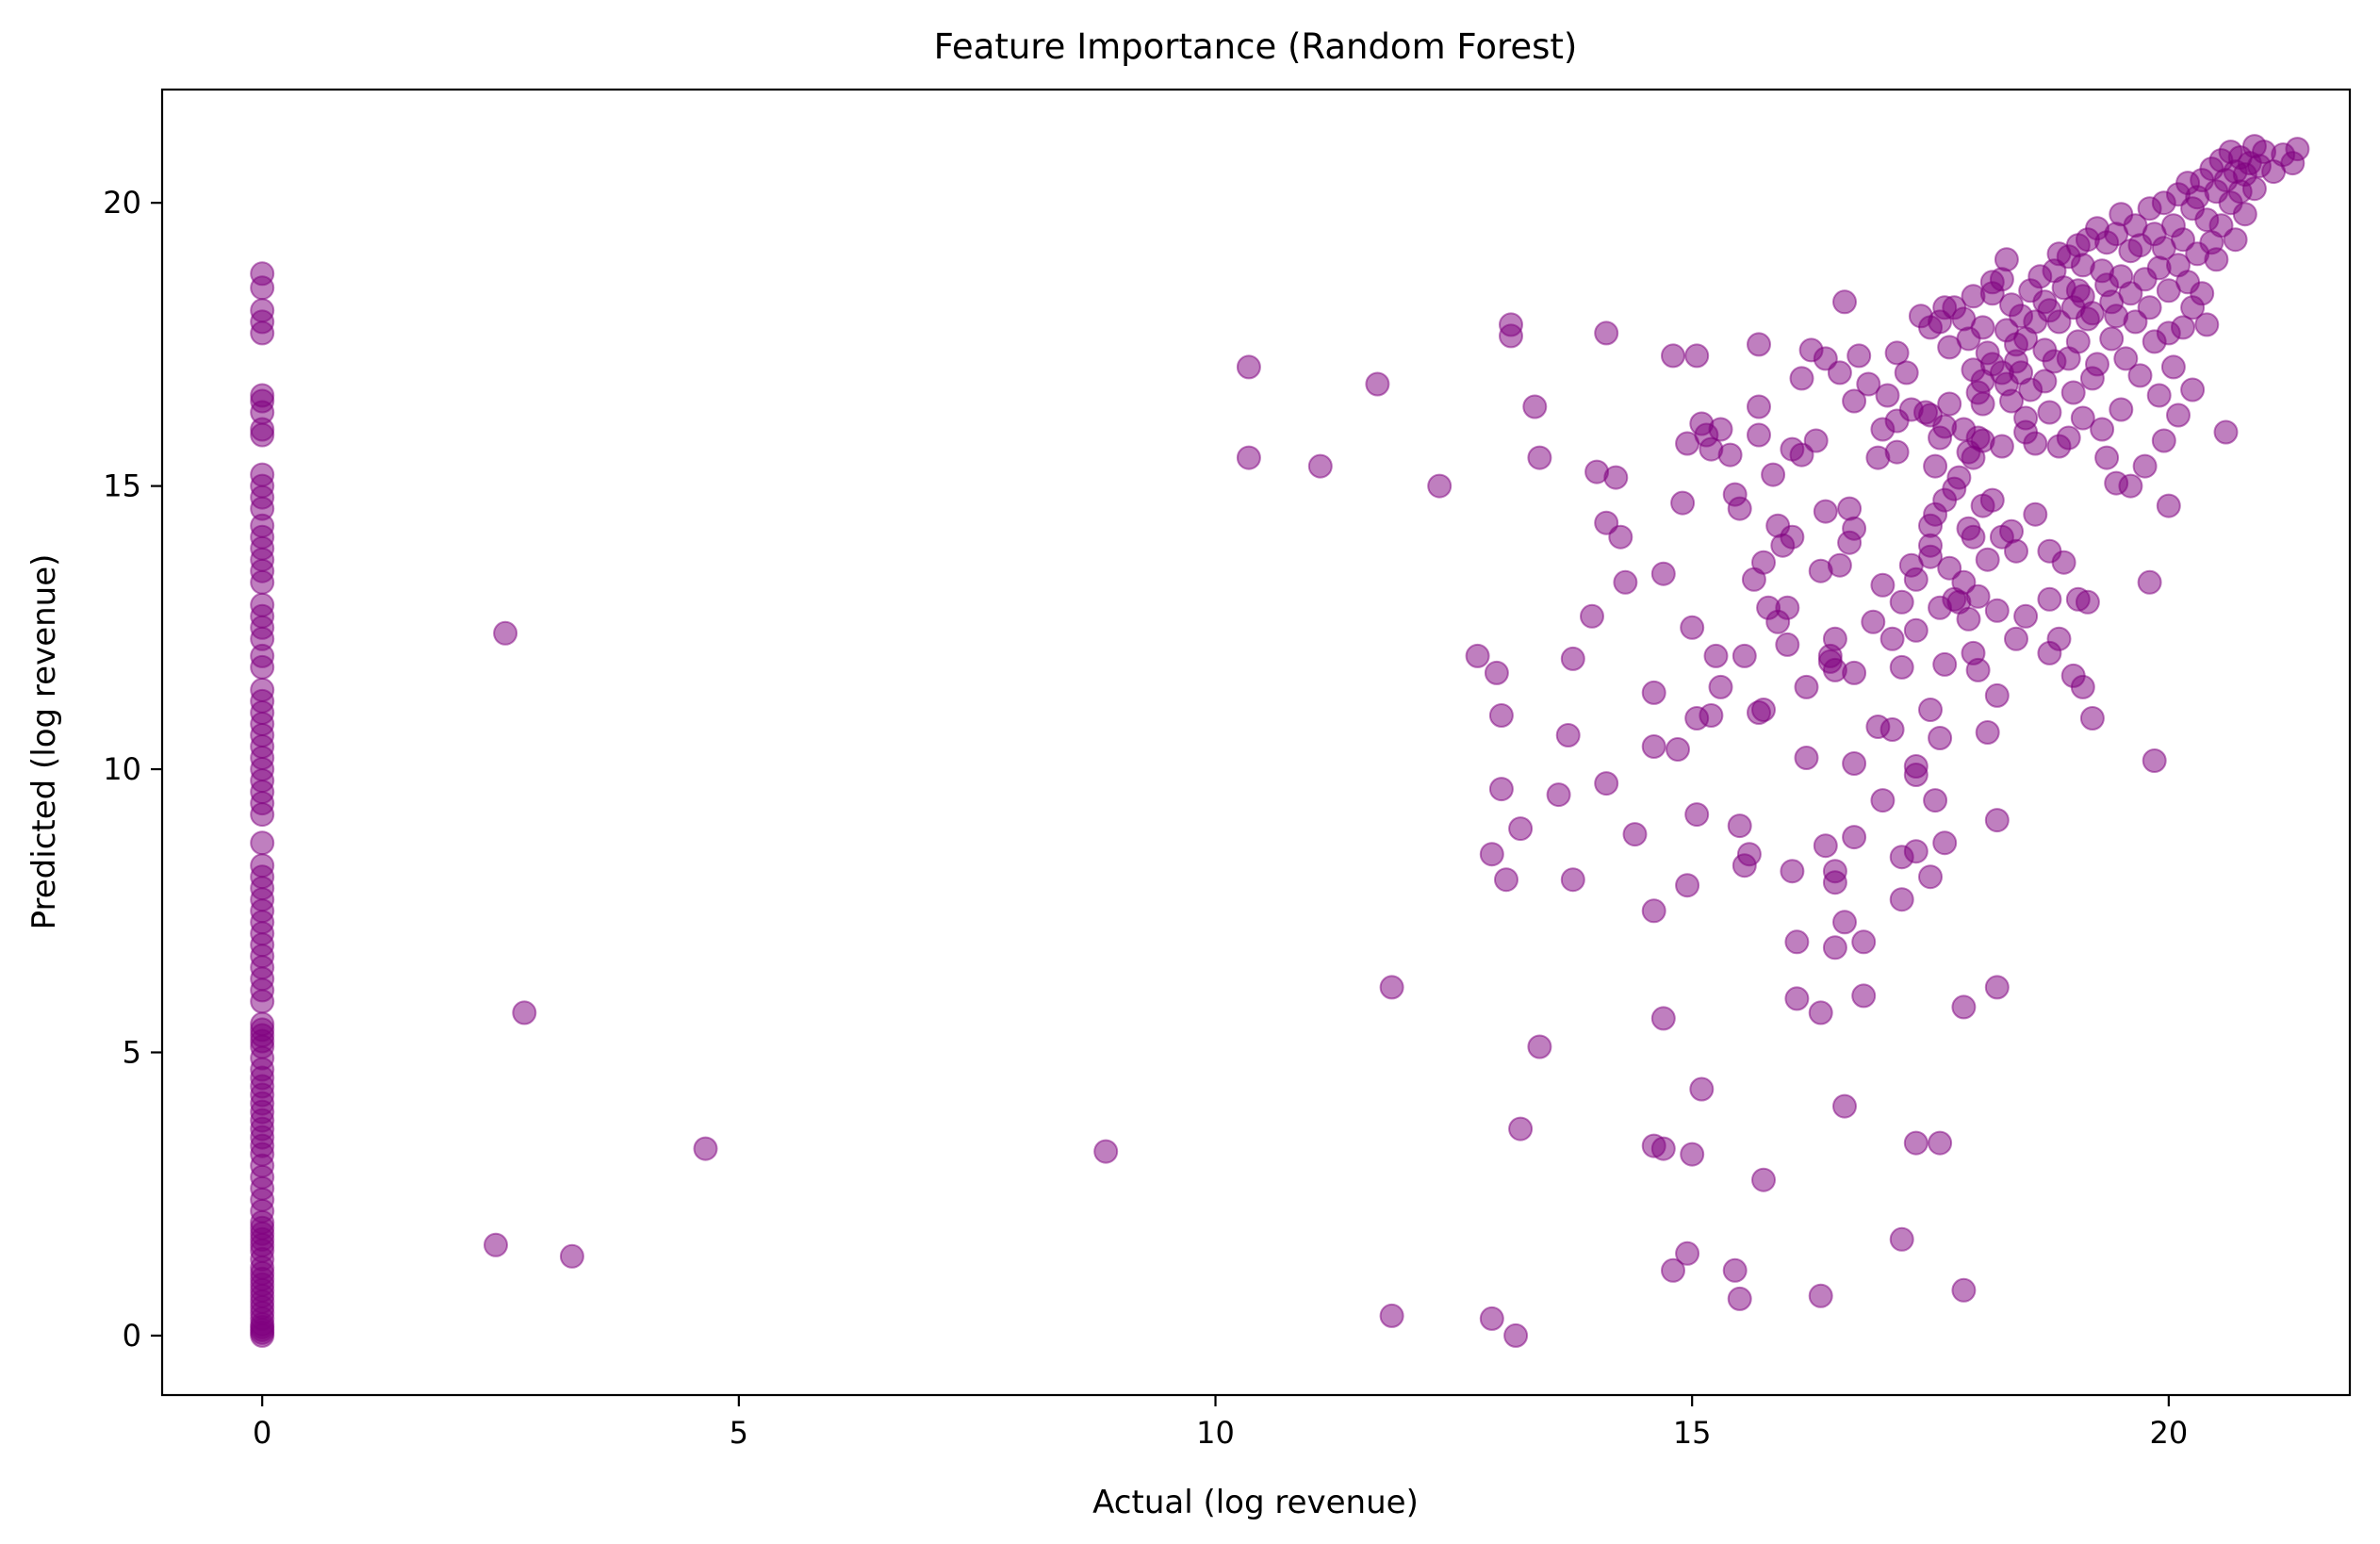  Describe the element at coordinates (122, 769) in the screenshot. I see `y-tick-label: 10` at that location.